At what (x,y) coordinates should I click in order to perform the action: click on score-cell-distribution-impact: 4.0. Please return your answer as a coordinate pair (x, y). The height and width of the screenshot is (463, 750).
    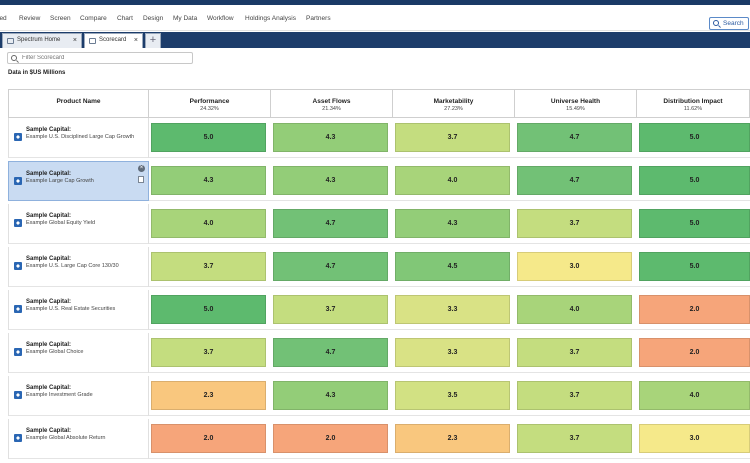
    Looking at the image, I should click on (694, 395).